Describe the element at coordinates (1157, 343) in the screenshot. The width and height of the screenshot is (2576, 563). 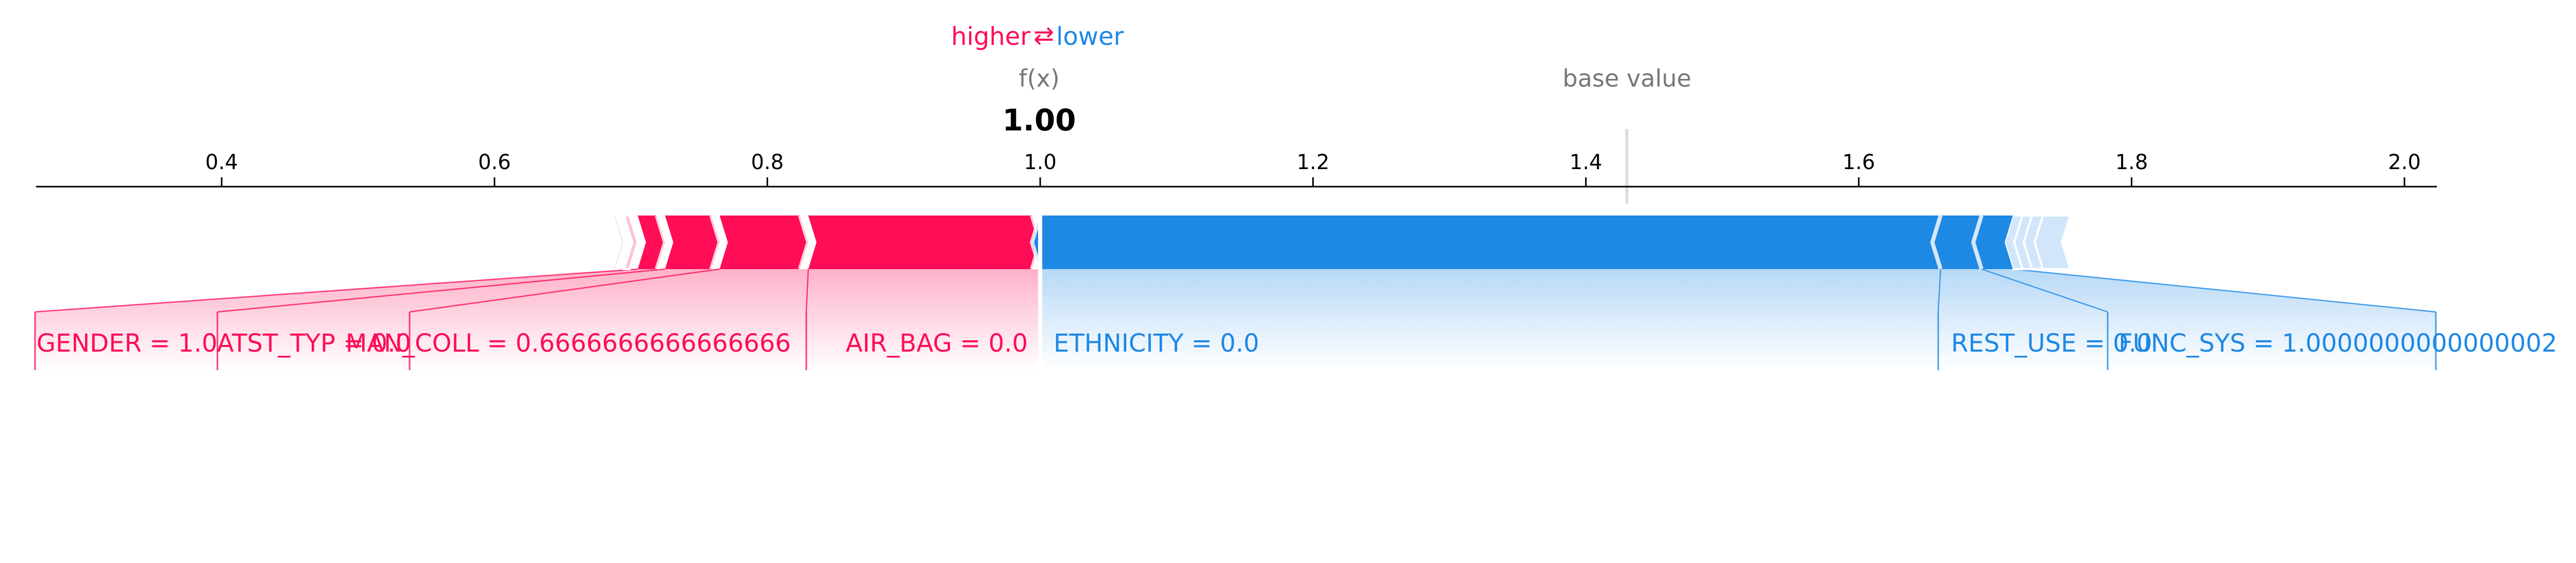
I see `lower-feature-label: ETHNICITY = 0.0` at that location.